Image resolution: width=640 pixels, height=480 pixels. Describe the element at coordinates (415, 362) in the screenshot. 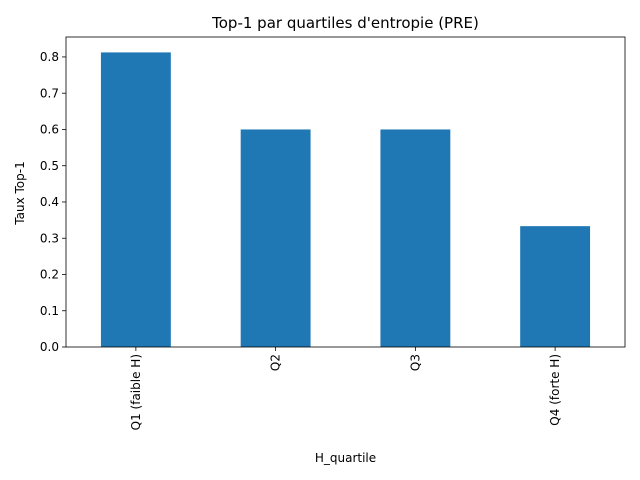

I see `x-tick-label: Q3` at that location.